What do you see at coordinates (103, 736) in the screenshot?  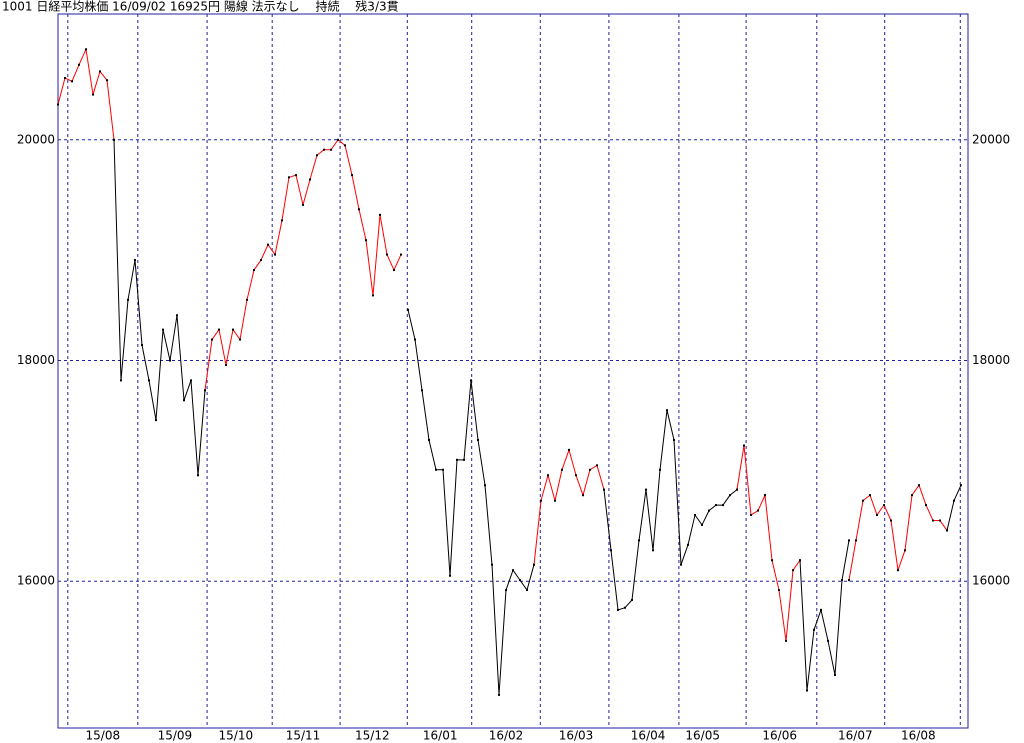 I see `x-tick-label: 15/08` at bounding box center [103, 736].